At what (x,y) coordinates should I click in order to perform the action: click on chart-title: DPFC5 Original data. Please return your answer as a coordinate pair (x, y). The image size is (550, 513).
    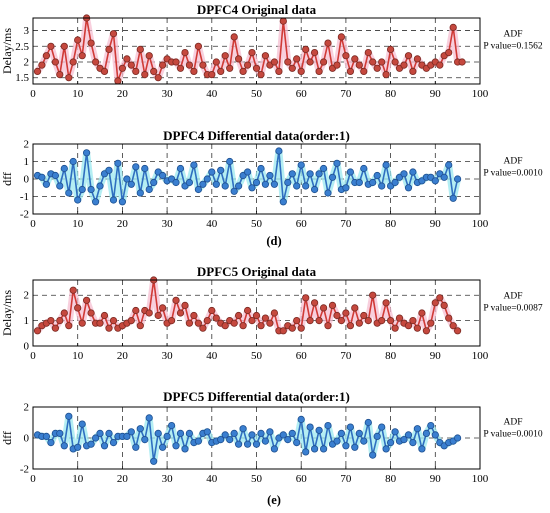
    Looking at the image, I should click on (257, 271).